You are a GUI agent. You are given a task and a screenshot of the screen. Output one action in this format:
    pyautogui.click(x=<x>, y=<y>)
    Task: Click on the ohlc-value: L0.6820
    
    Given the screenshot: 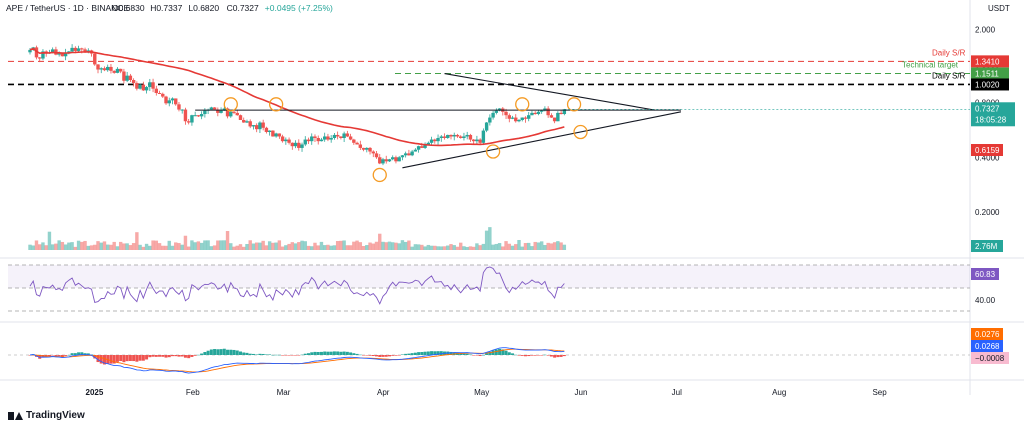 What is the action you would take?
    pyautogui.click(x=203, y=8)
    